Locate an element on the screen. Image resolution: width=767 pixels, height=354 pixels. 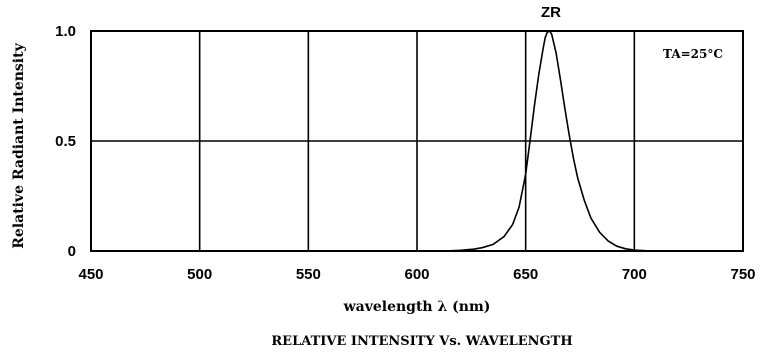
peak-label: ZR is located at coordinates (551, 12).